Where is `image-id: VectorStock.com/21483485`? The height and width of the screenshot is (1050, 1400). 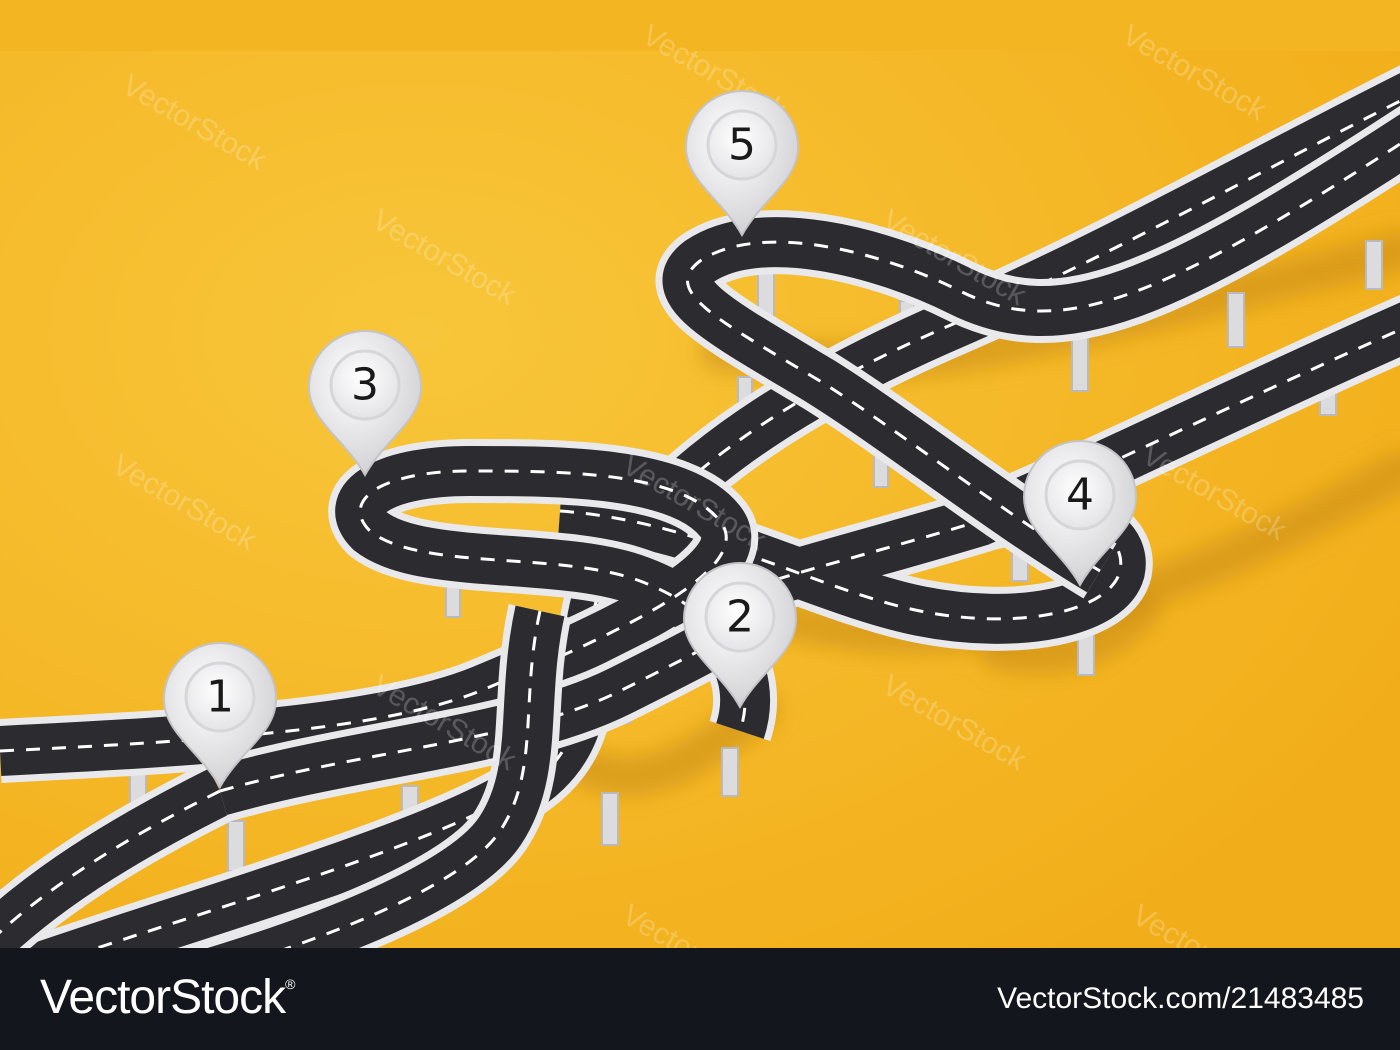 image-id: VectorStock.com/21483485 is located at coordinates (1180, 998).